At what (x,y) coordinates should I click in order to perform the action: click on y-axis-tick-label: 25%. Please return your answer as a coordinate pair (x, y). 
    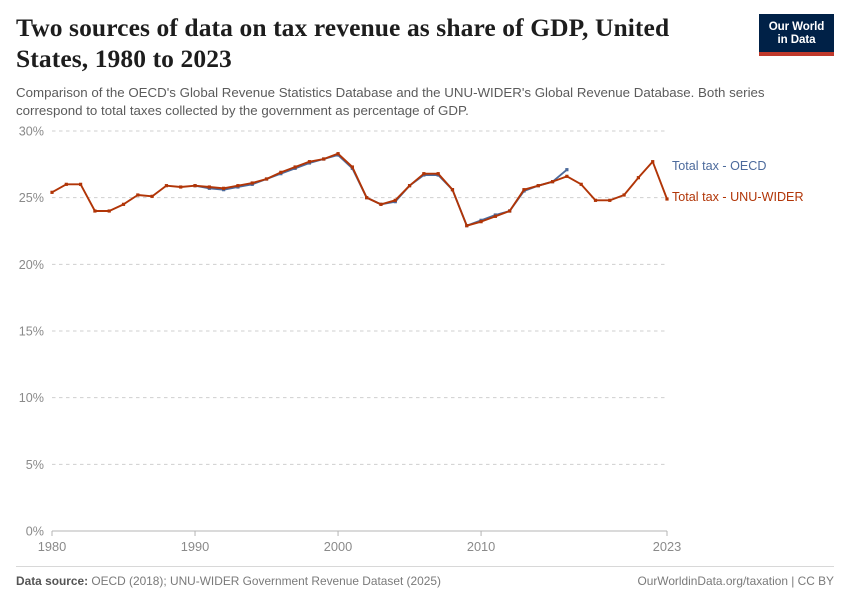
    Looking at the image, I should click on (31, 198).